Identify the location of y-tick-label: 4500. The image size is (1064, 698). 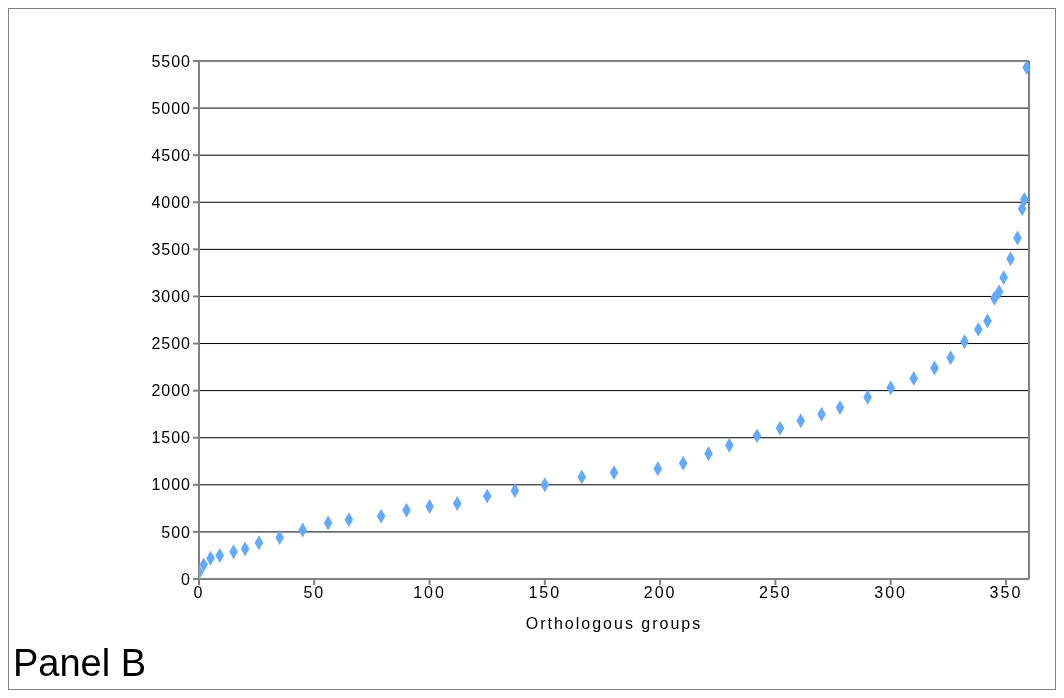
(171, 155).